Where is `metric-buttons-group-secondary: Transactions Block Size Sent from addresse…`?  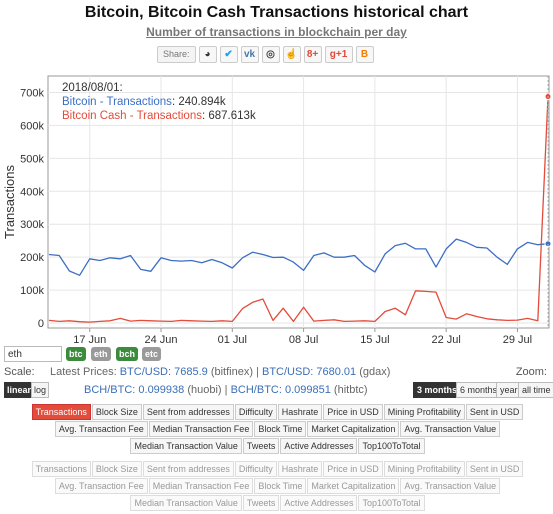
metric-buttons-group-secondary: Transactions Block Size Sent from addresse… is located at coordinates (278, 486).